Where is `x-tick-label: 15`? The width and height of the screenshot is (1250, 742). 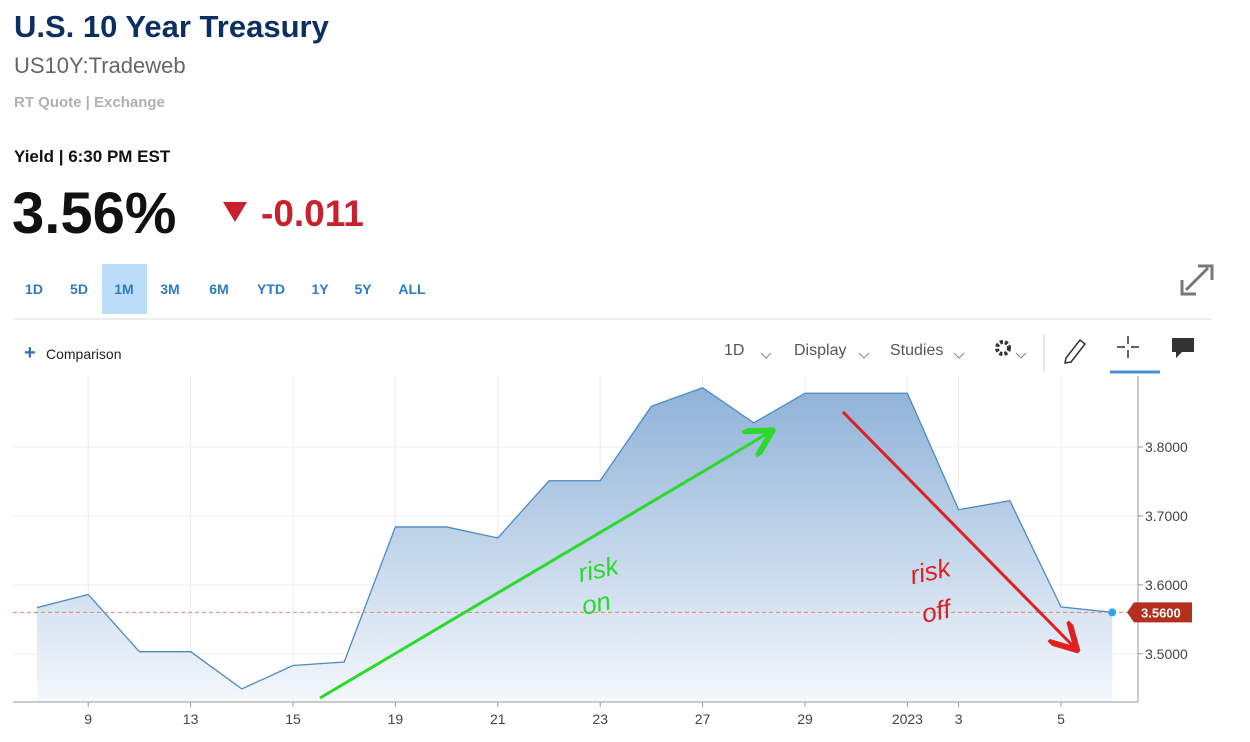 x-tick-label: 15 is located at coordinates (293, 719).